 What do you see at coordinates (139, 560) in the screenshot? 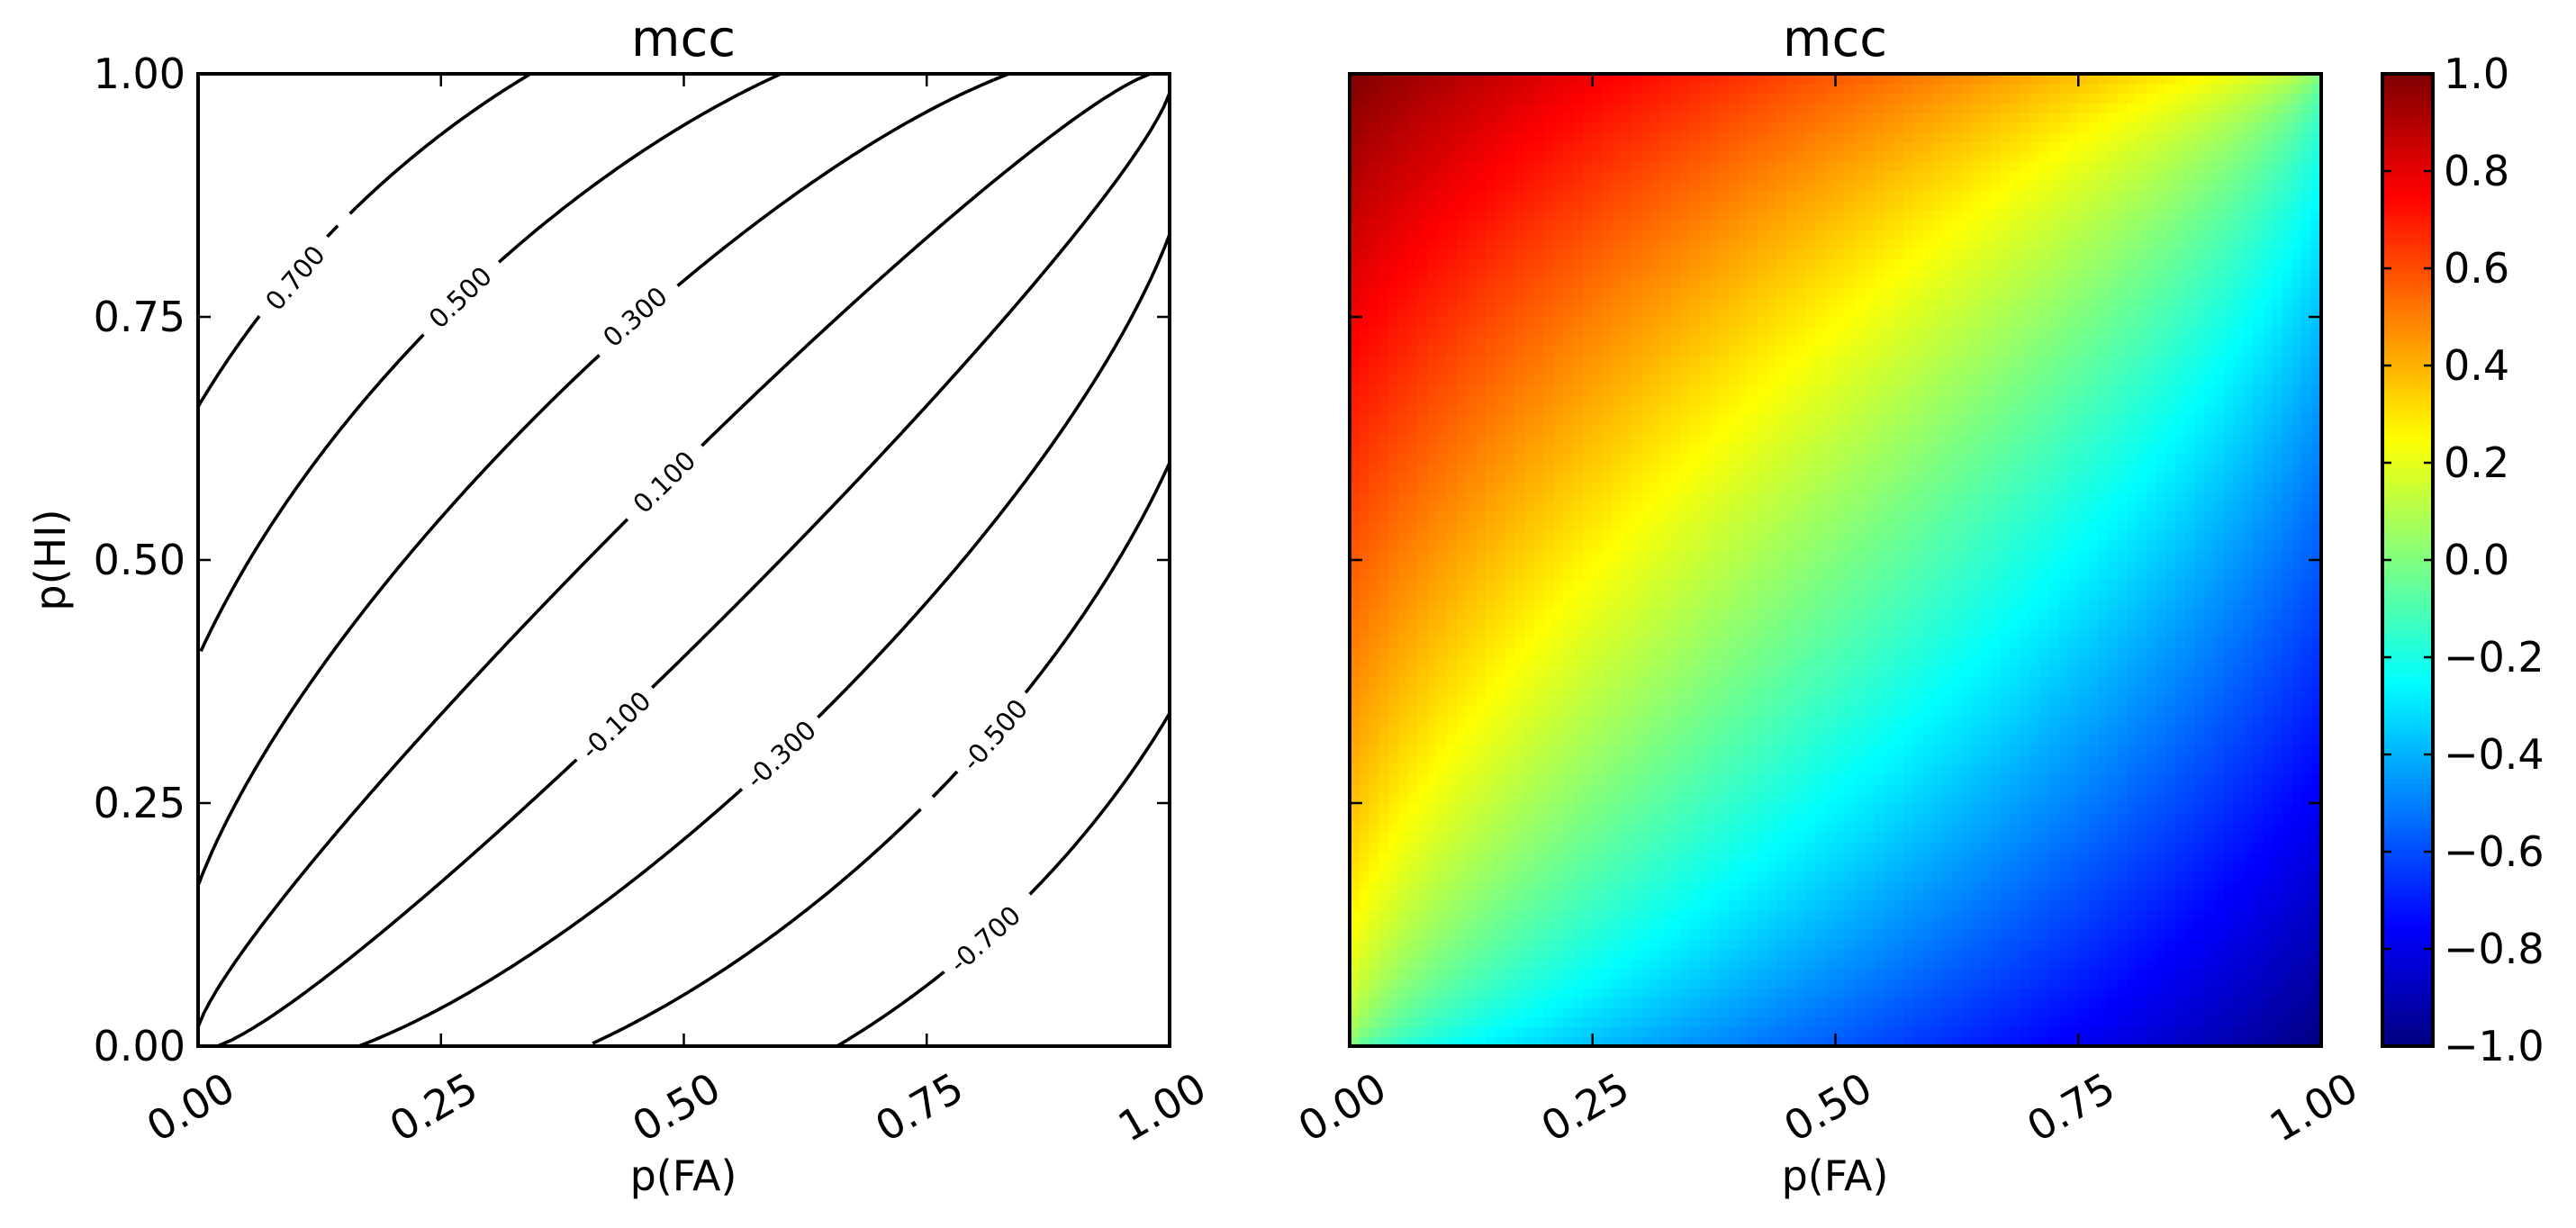
I see `y-tick-label: 0.50` at bounding box center [139, 560].